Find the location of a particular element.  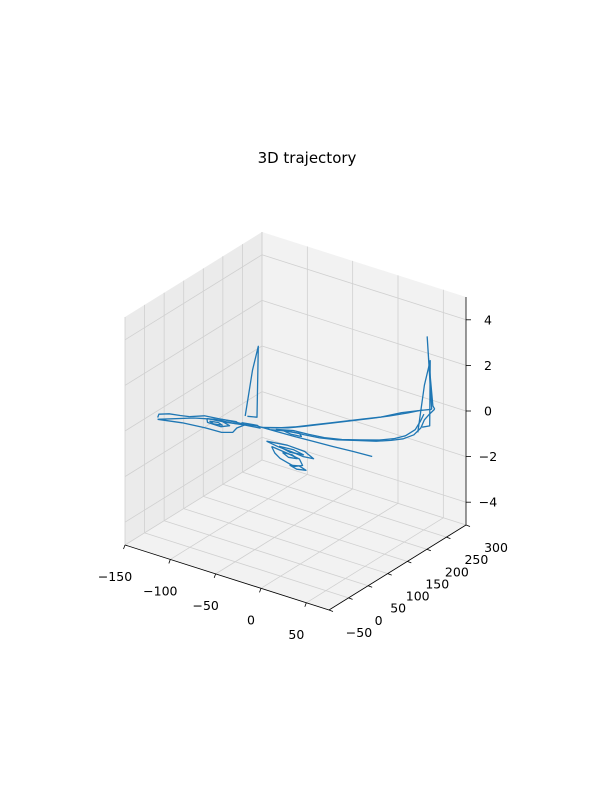

y-axis-line is located at coordinates (397, 567).